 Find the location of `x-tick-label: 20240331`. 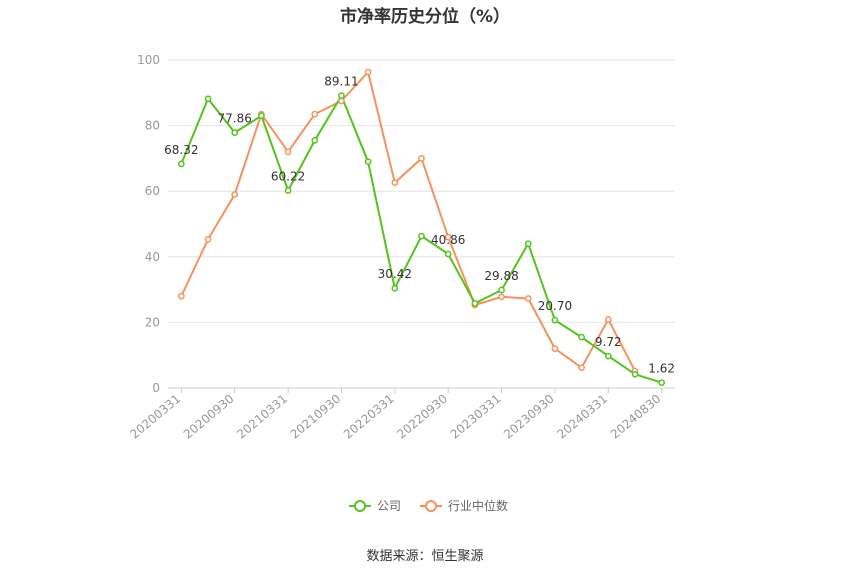

x-tick-label: 20240331 is located at coordinates (582, 417).